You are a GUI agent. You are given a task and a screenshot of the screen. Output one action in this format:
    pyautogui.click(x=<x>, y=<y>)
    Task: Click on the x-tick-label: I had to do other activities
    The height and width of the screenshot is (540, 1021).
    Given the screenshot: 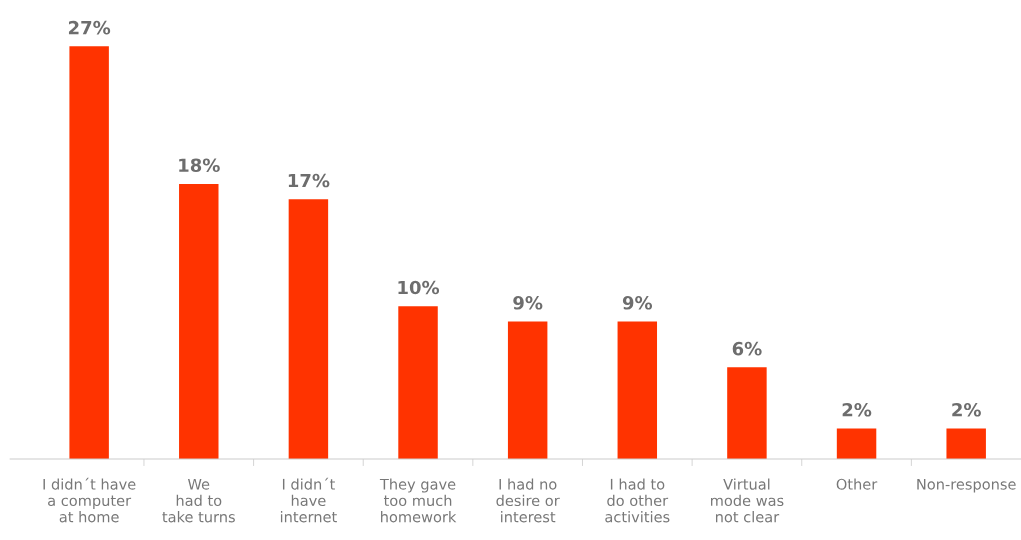 What is the action you would take?
    pyautogui.click(x=637, y=500)
    